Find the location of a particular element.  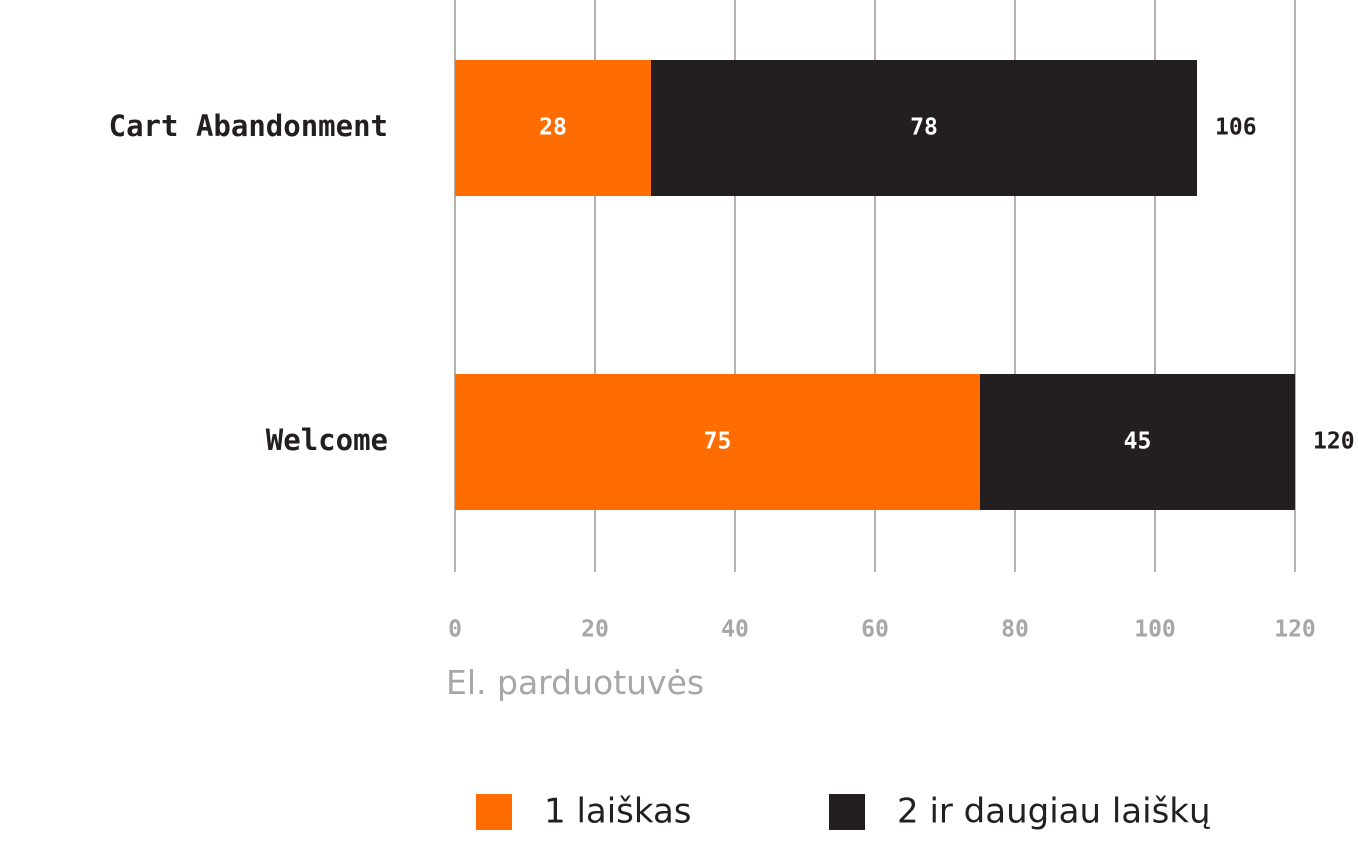

x-axis-title: El. parduotuvės is located at coordinates (575, 682).